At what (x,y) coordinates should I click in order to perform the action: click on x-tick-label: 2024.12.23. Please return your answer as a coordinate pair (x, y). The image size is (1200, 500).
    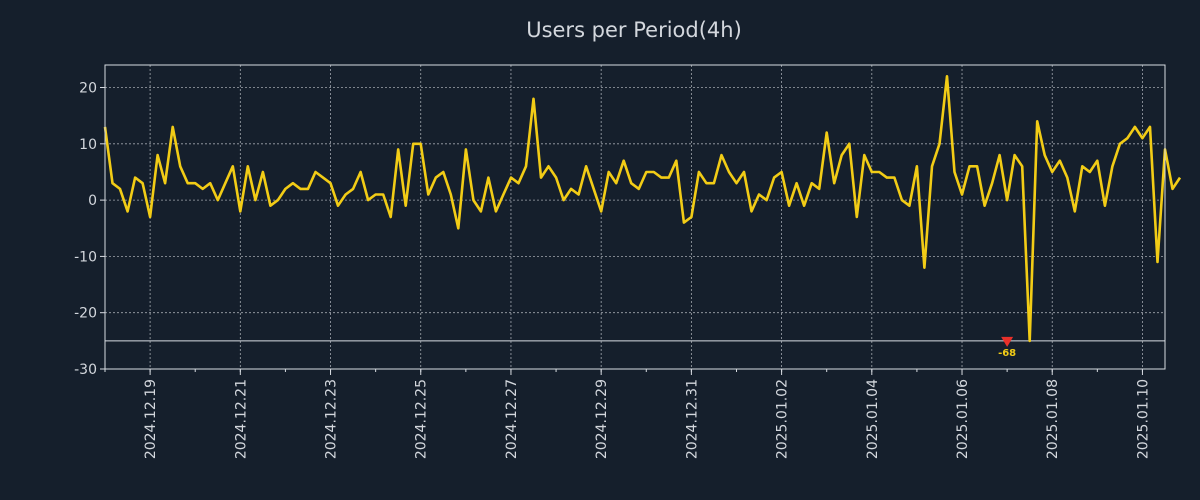
    Looking at the image, I should click on (332, 419).